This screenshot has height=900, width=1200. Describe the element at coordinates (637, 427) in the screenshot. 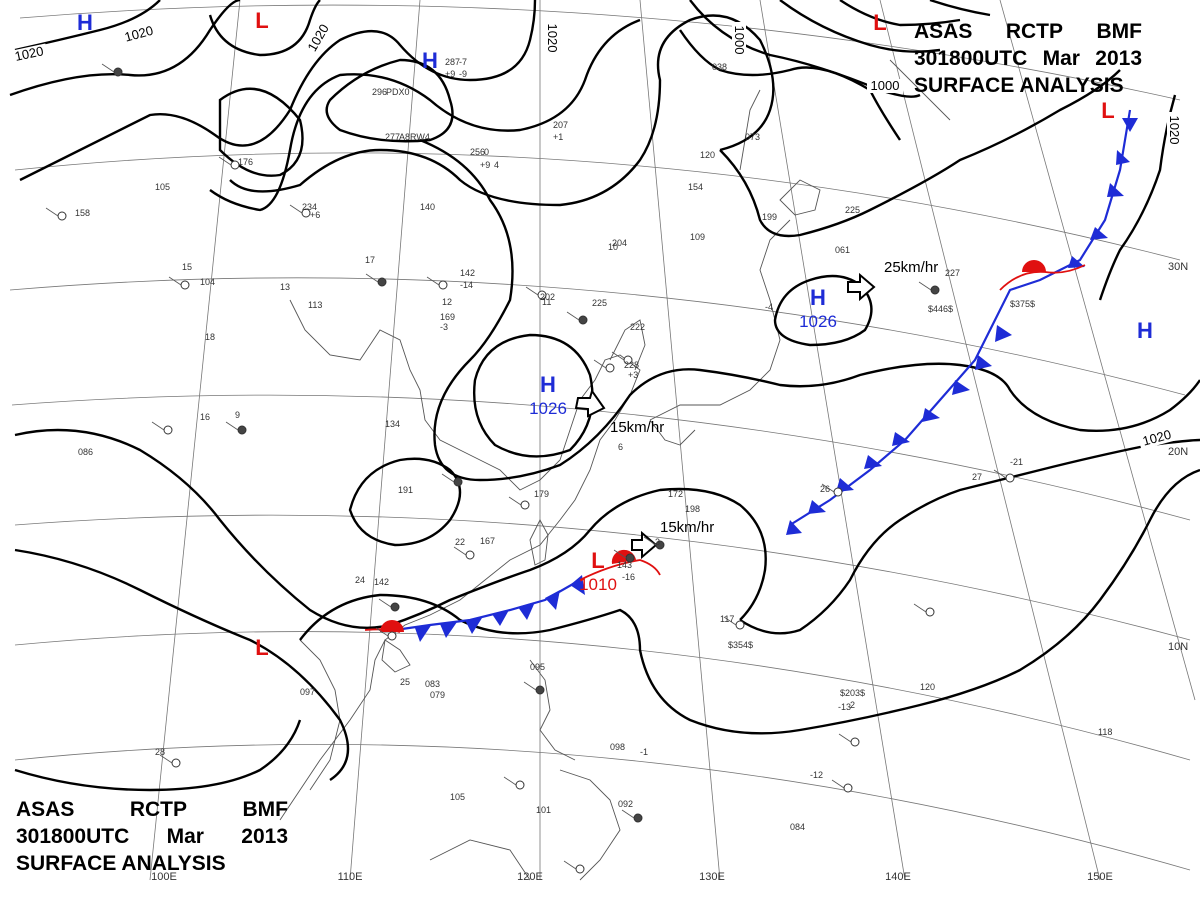

I see `movement-speed-label: 15km/hr` at that location.